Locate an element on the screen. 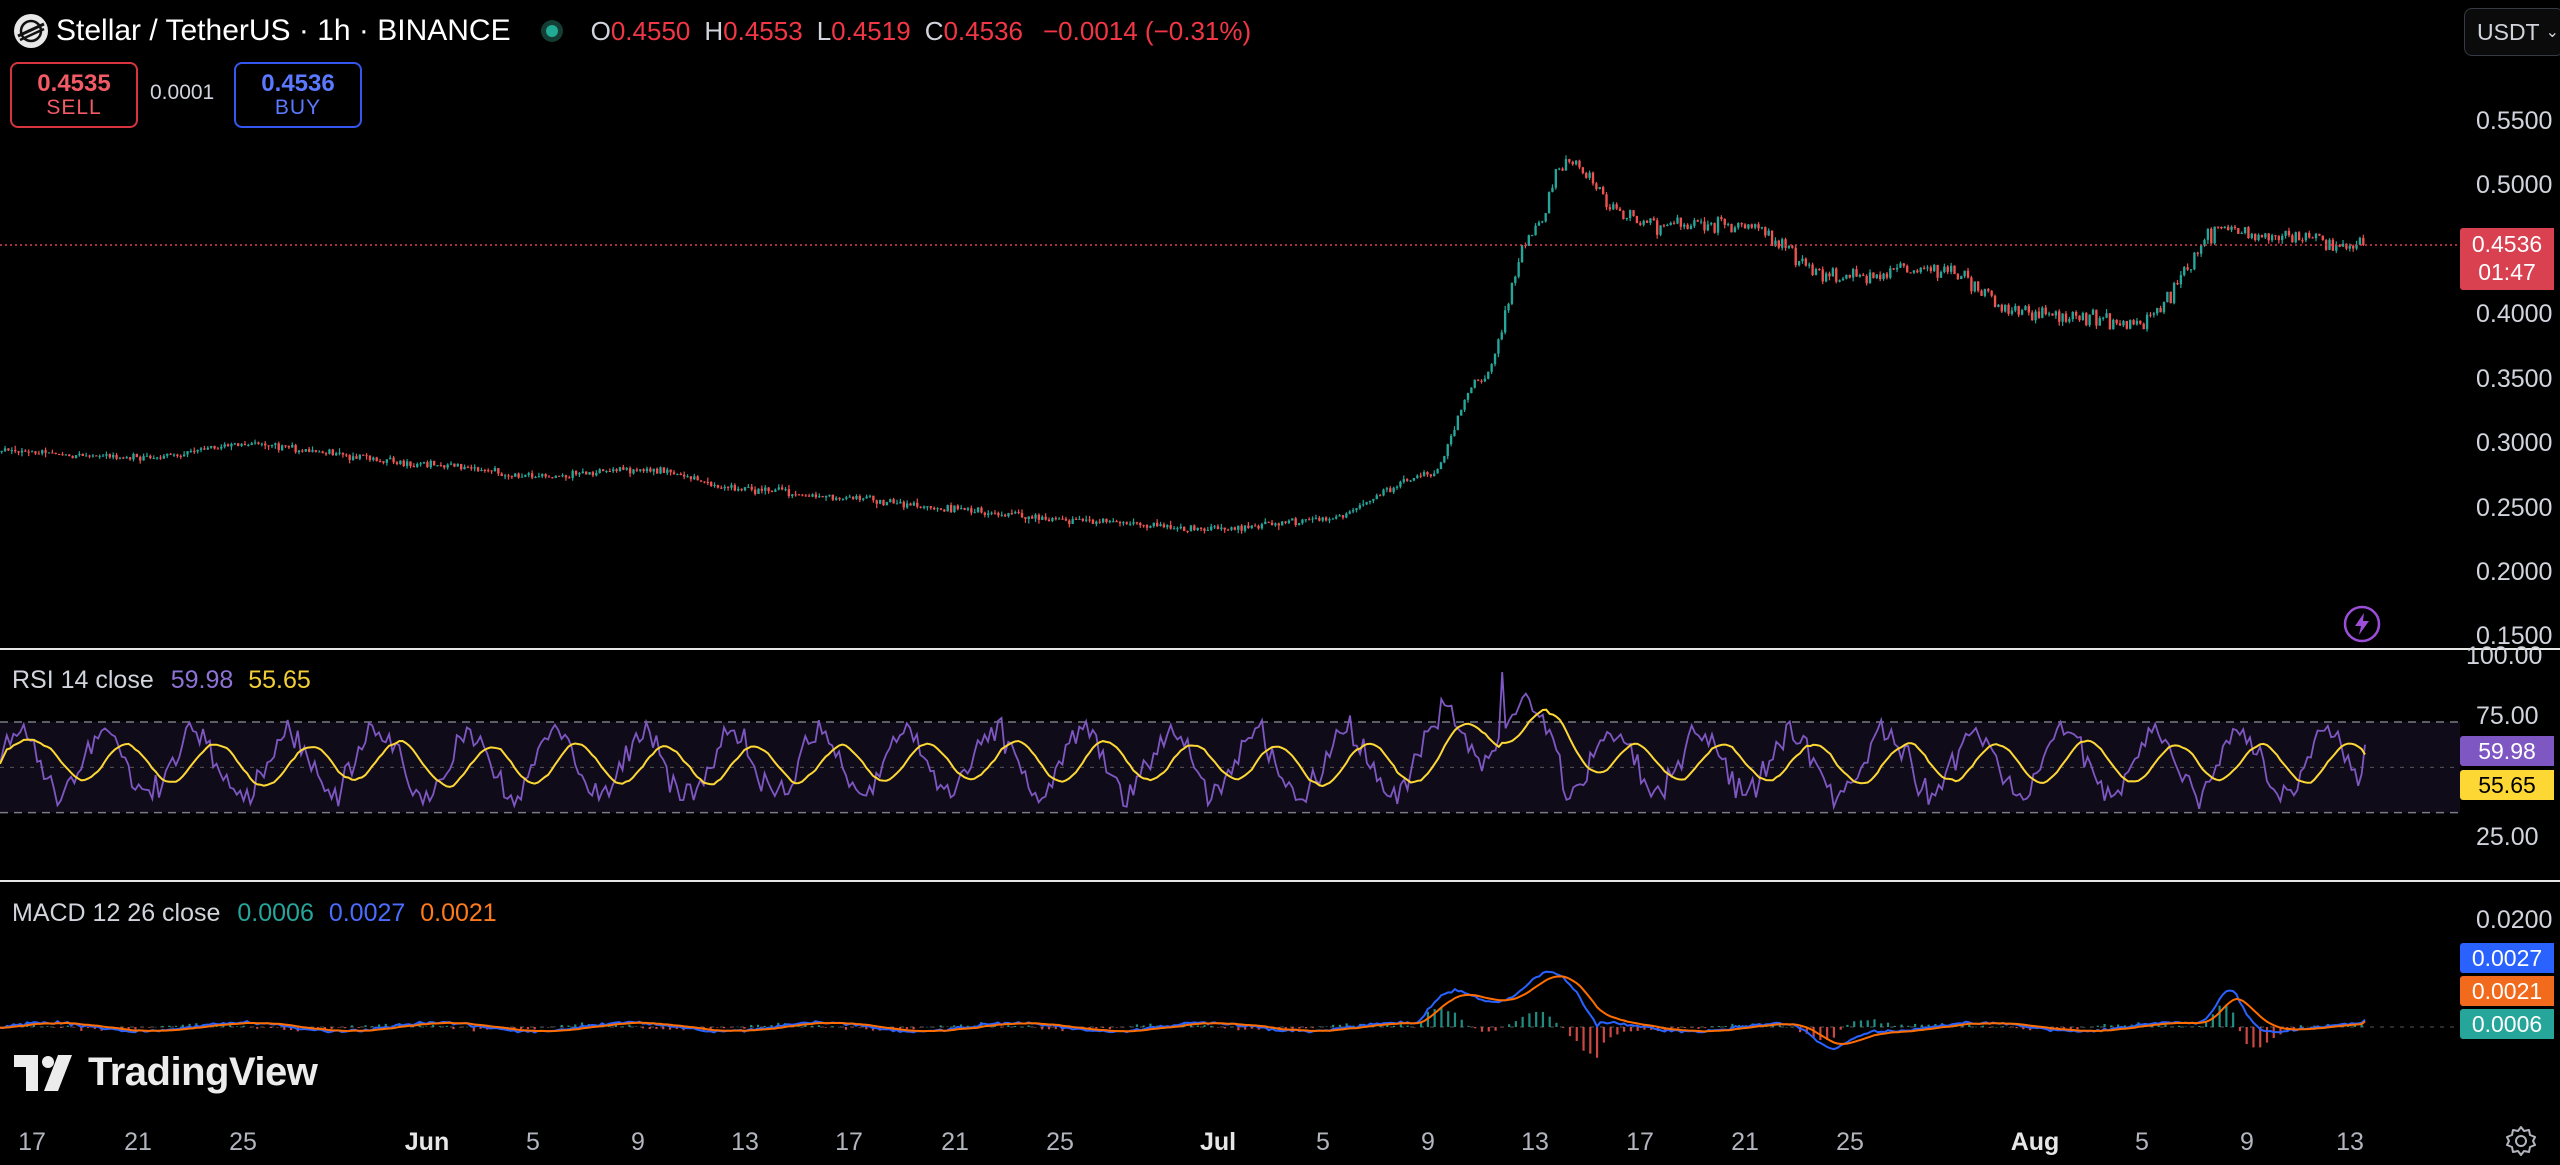  market-open-status-icon is located at coordinates (551, 31).